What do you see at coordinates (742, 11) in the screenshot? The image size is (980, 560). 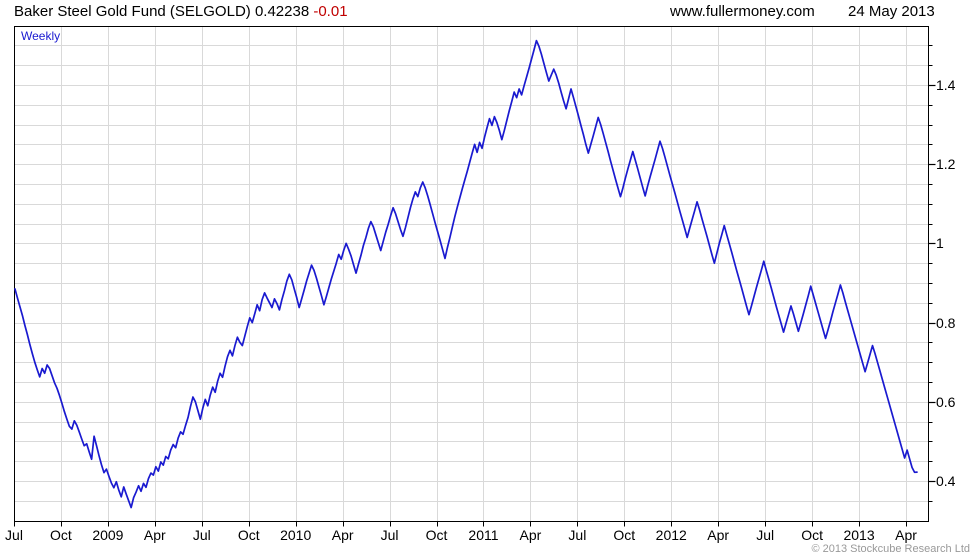 I see `source-website-label: www.fullermoney.com` at bounding box center [742, 11].